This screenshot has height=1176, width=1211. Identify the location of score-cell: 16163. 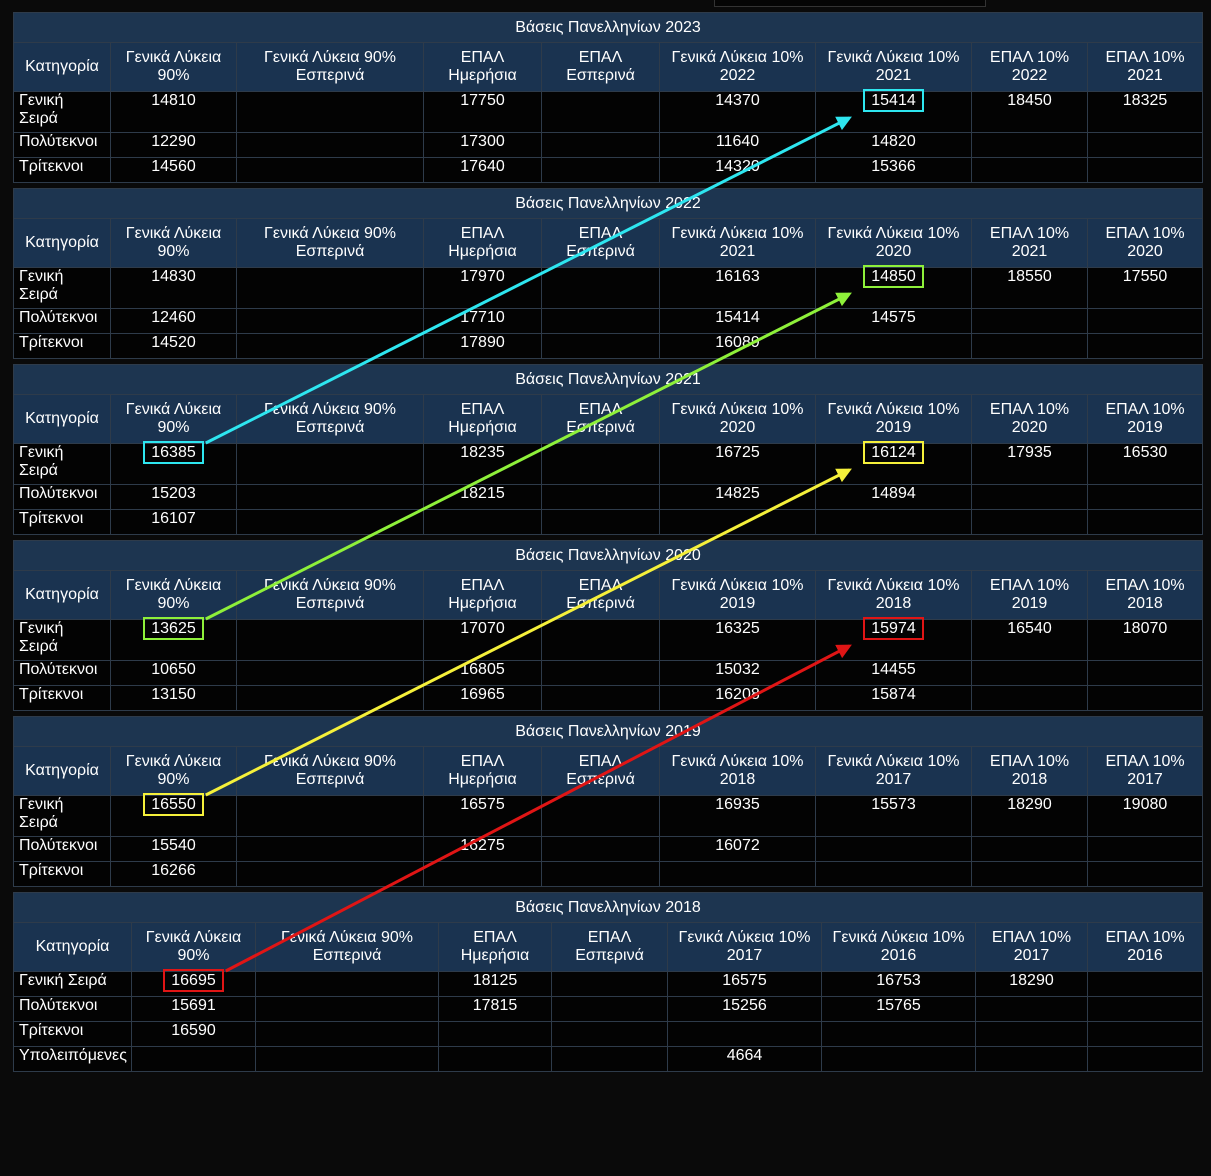
(737, 288).